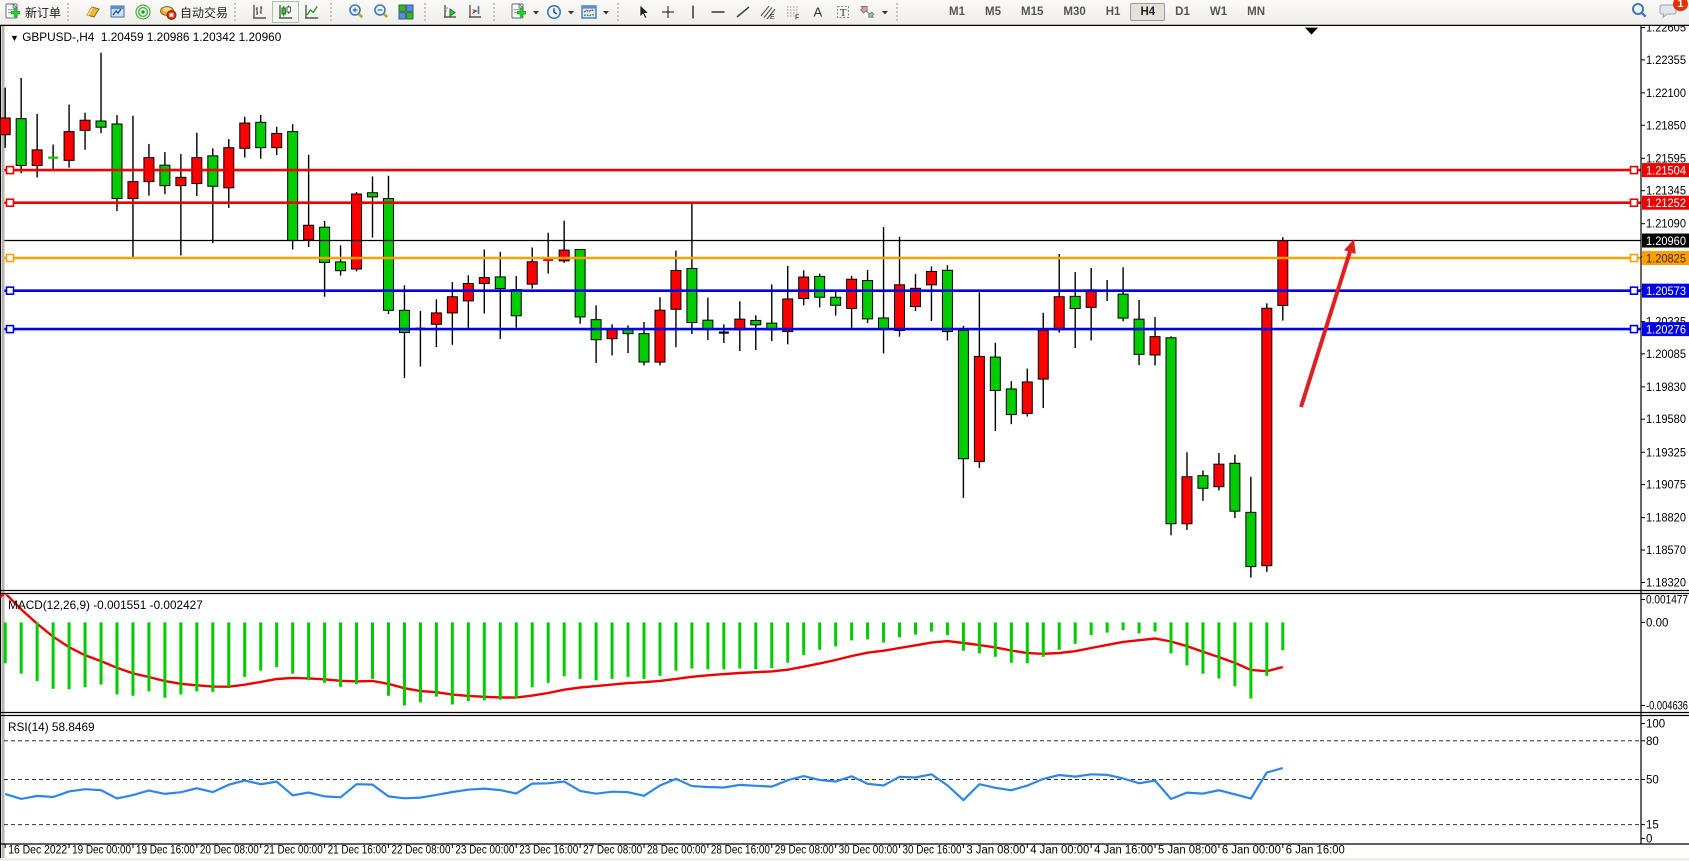 The width and height of the screenshot is (1689, 861). I want to click on timeframe-h1: H1, so click(1113, 12).